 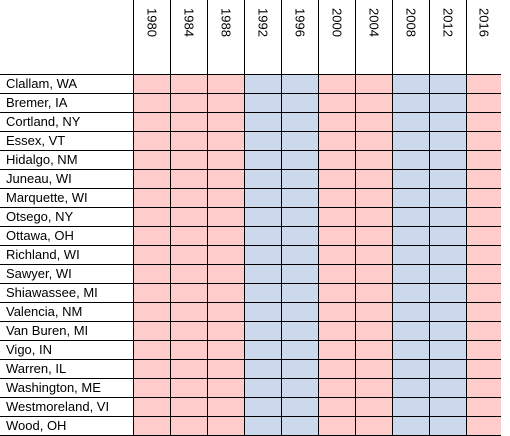 I want to click on year-label: 1980, so click(x=152, y=22).